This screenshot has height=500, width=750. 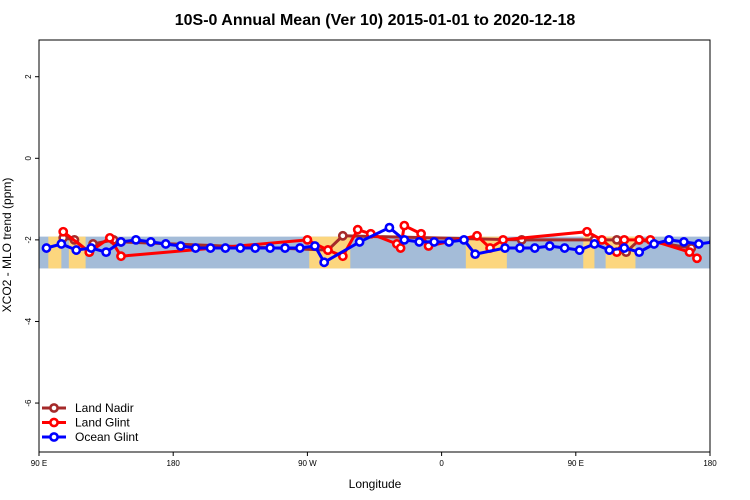 I want to click on legend-item-2: Ocean Glint, so click(x=90, y=437).